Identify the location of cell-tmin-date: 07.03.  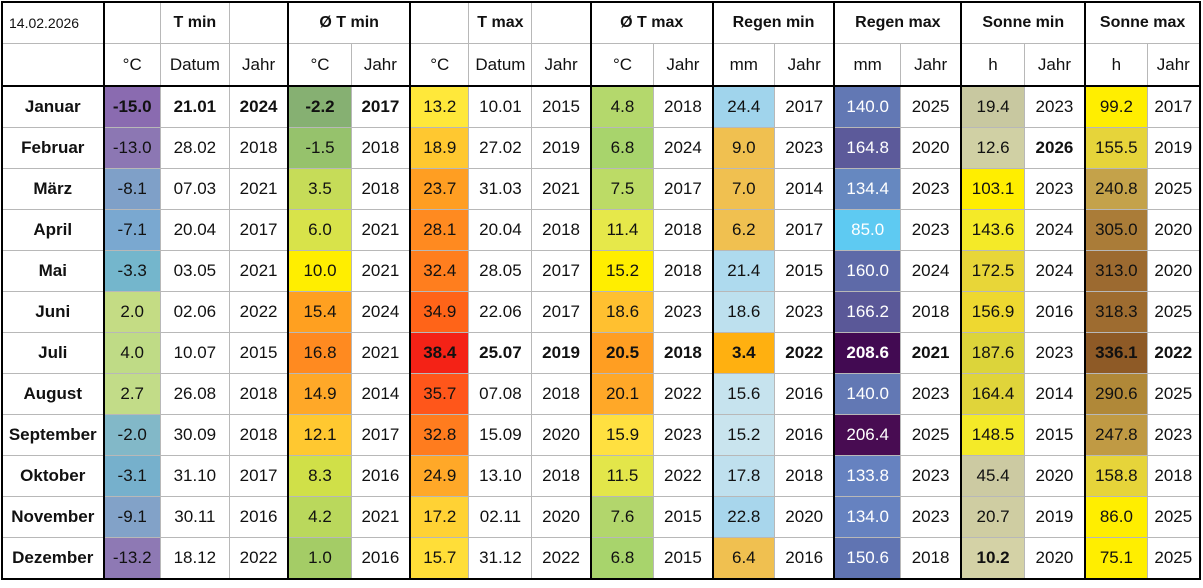
(194, 189).